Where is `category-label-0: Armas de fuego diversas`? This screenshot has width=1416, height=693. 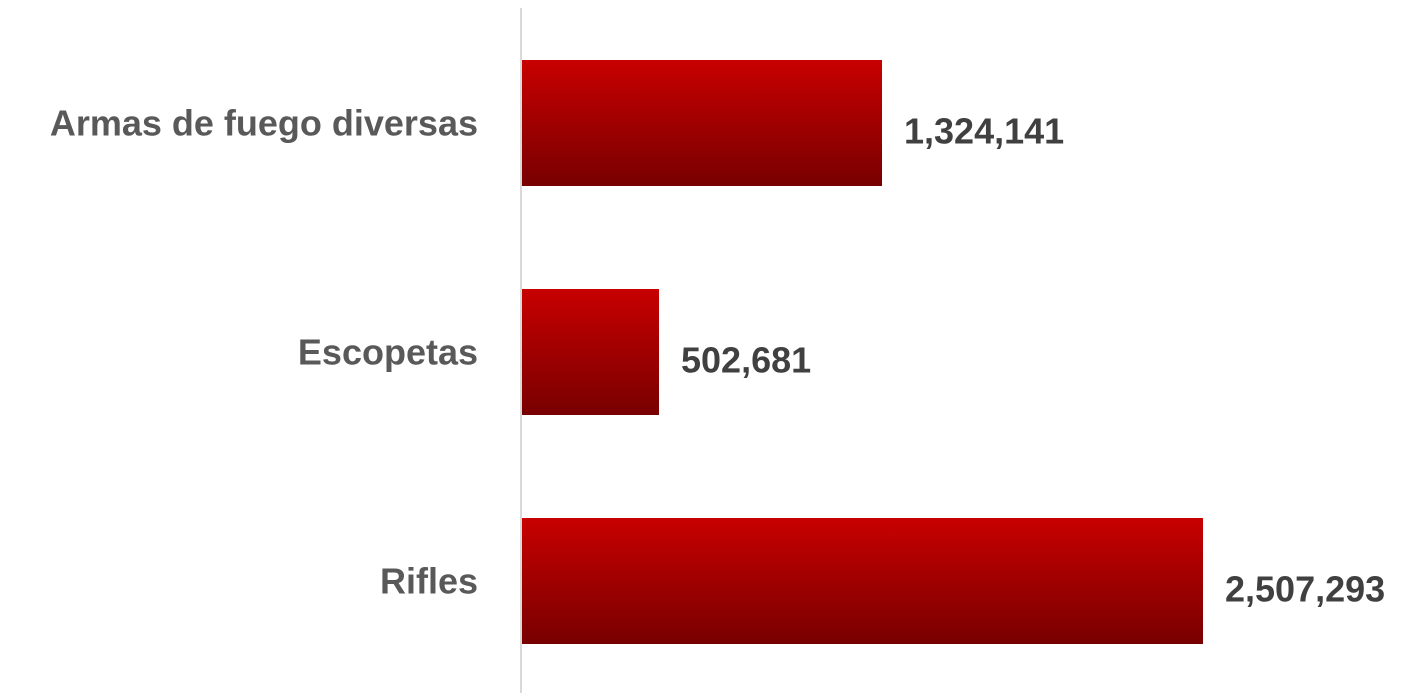
category-label-0: Armas de fuego diversas is located at coordinates (264, 123).